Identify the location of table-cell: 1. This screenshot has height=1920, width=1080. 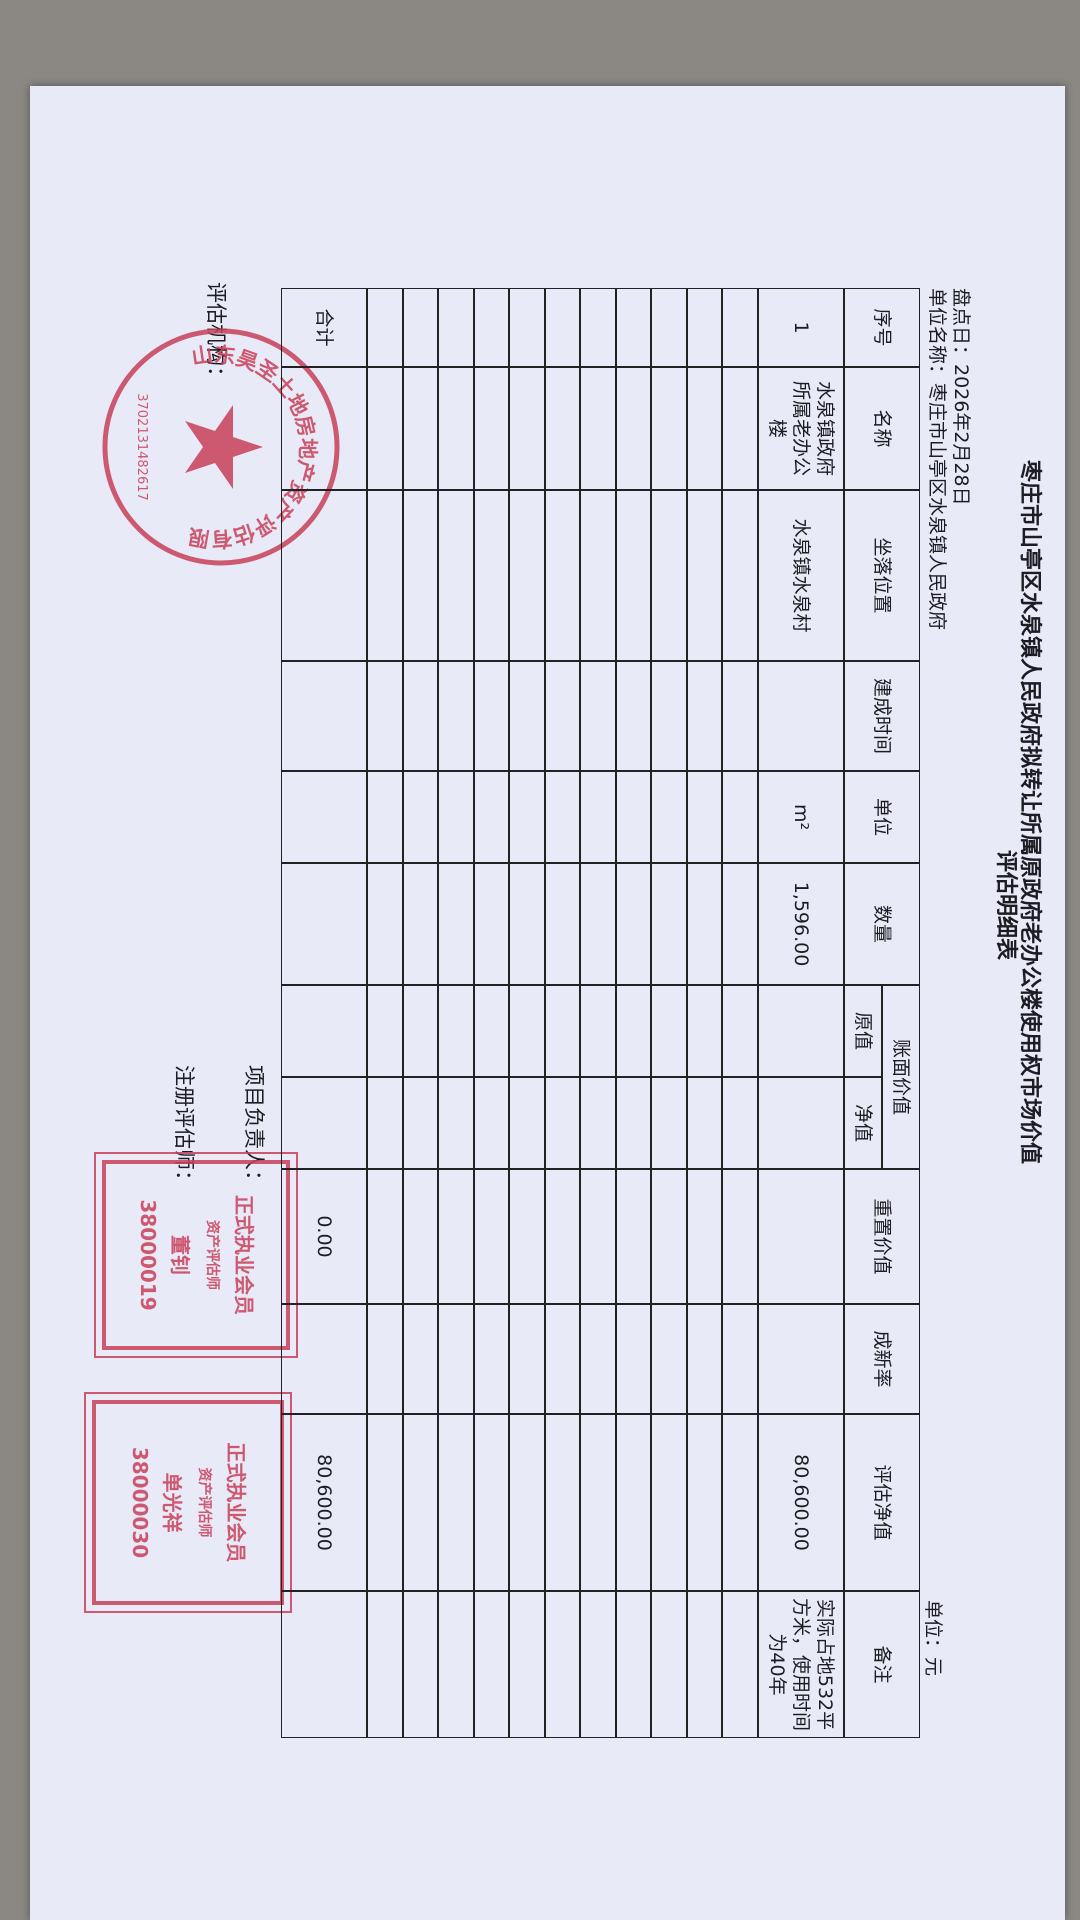
(801, 327).